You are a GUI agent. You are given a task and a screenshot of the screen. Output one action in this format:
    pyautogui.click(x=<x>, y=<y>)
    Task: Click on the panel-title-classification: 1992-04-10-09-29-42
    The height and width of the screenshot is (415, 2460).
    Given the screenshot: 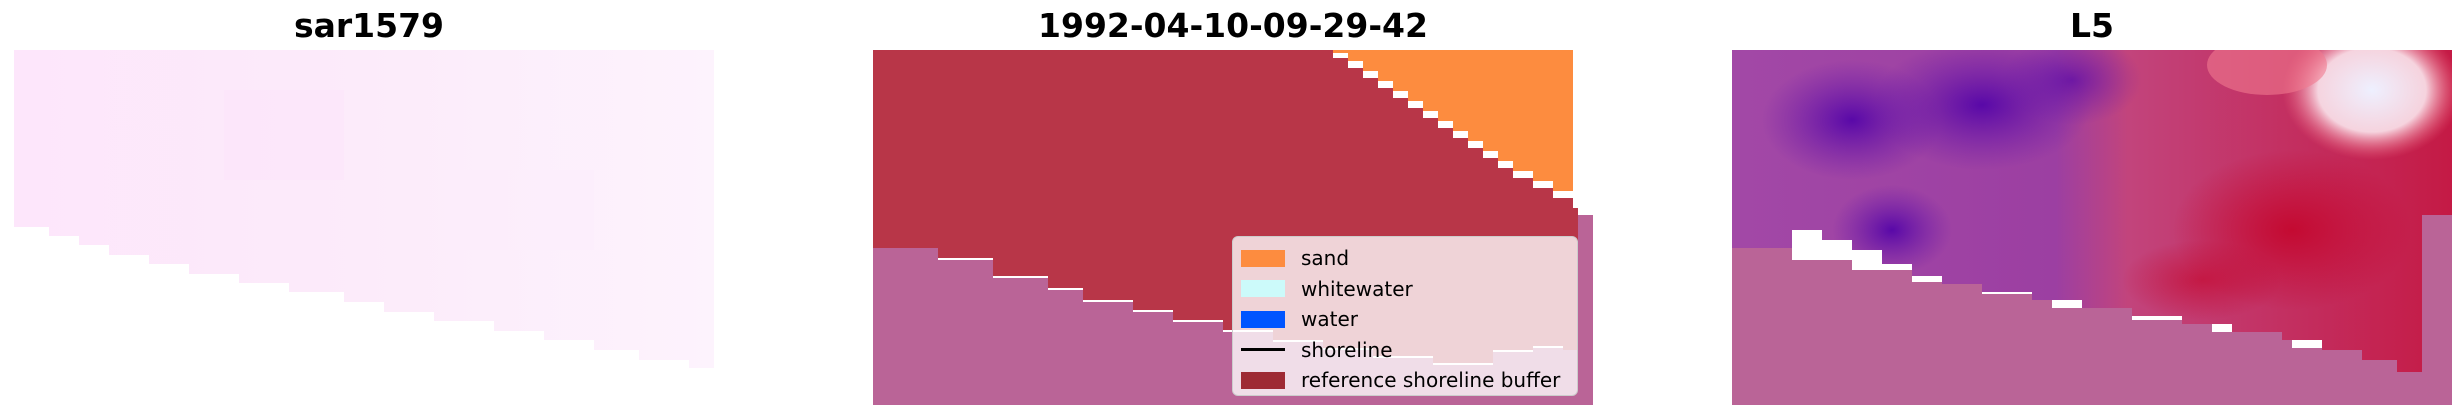 What is the action you would take?
    pyautogui.click(x=1233, y=25)
    